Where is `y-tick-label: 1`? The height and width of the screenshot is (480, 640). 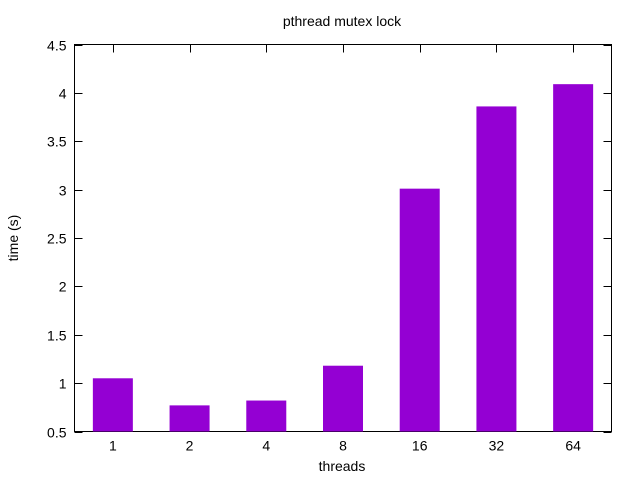 y-tick-label: 1 is located at coordinates (63, 384).